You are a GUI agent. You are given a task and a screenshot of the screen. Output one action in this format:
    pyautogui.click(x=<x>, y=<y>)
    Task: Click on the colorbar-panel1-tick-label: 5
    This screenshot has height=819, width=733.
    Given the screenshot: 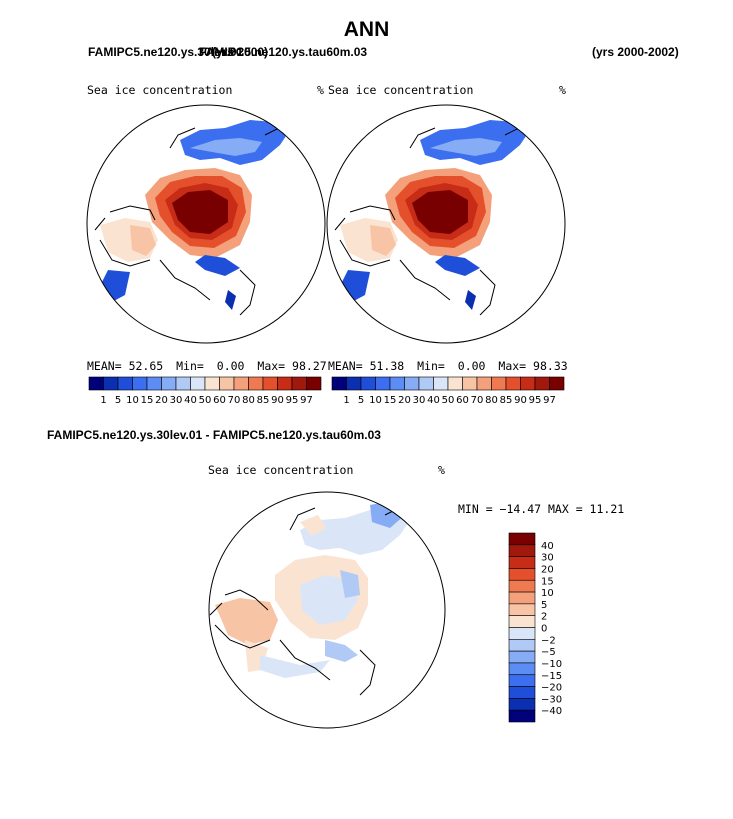 What is the action you would take?
    pyautogui.click(x=118, y=400)
    